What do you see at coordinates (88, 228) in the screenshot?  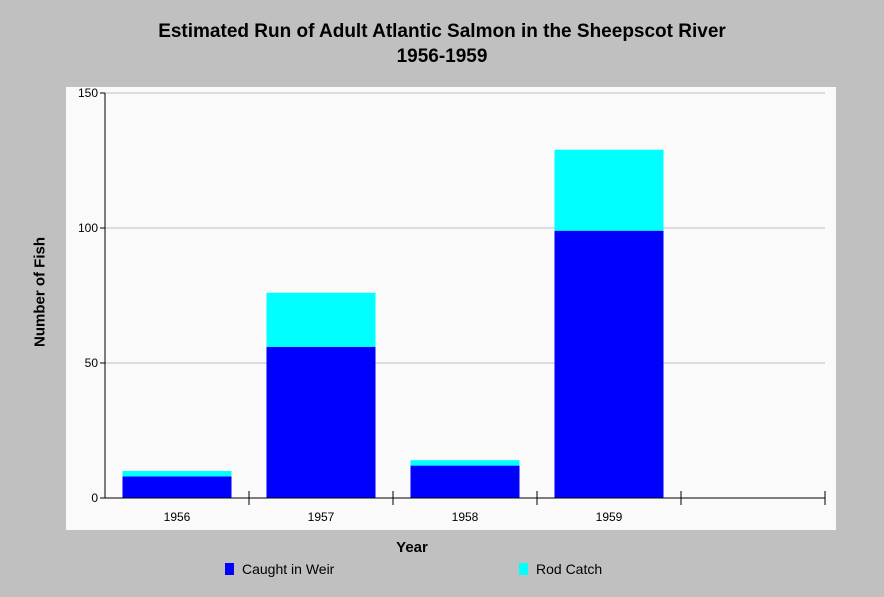 I see `y-tick-label: 100` at bounding box center [88, 228].